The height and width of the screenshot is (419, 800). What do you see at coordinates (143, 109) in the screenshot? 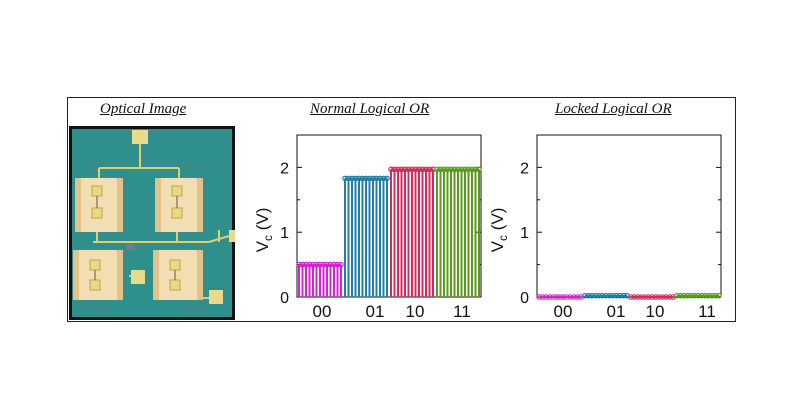
I see `optical-image-title: Optical Image` at bounding box center [143, 109].